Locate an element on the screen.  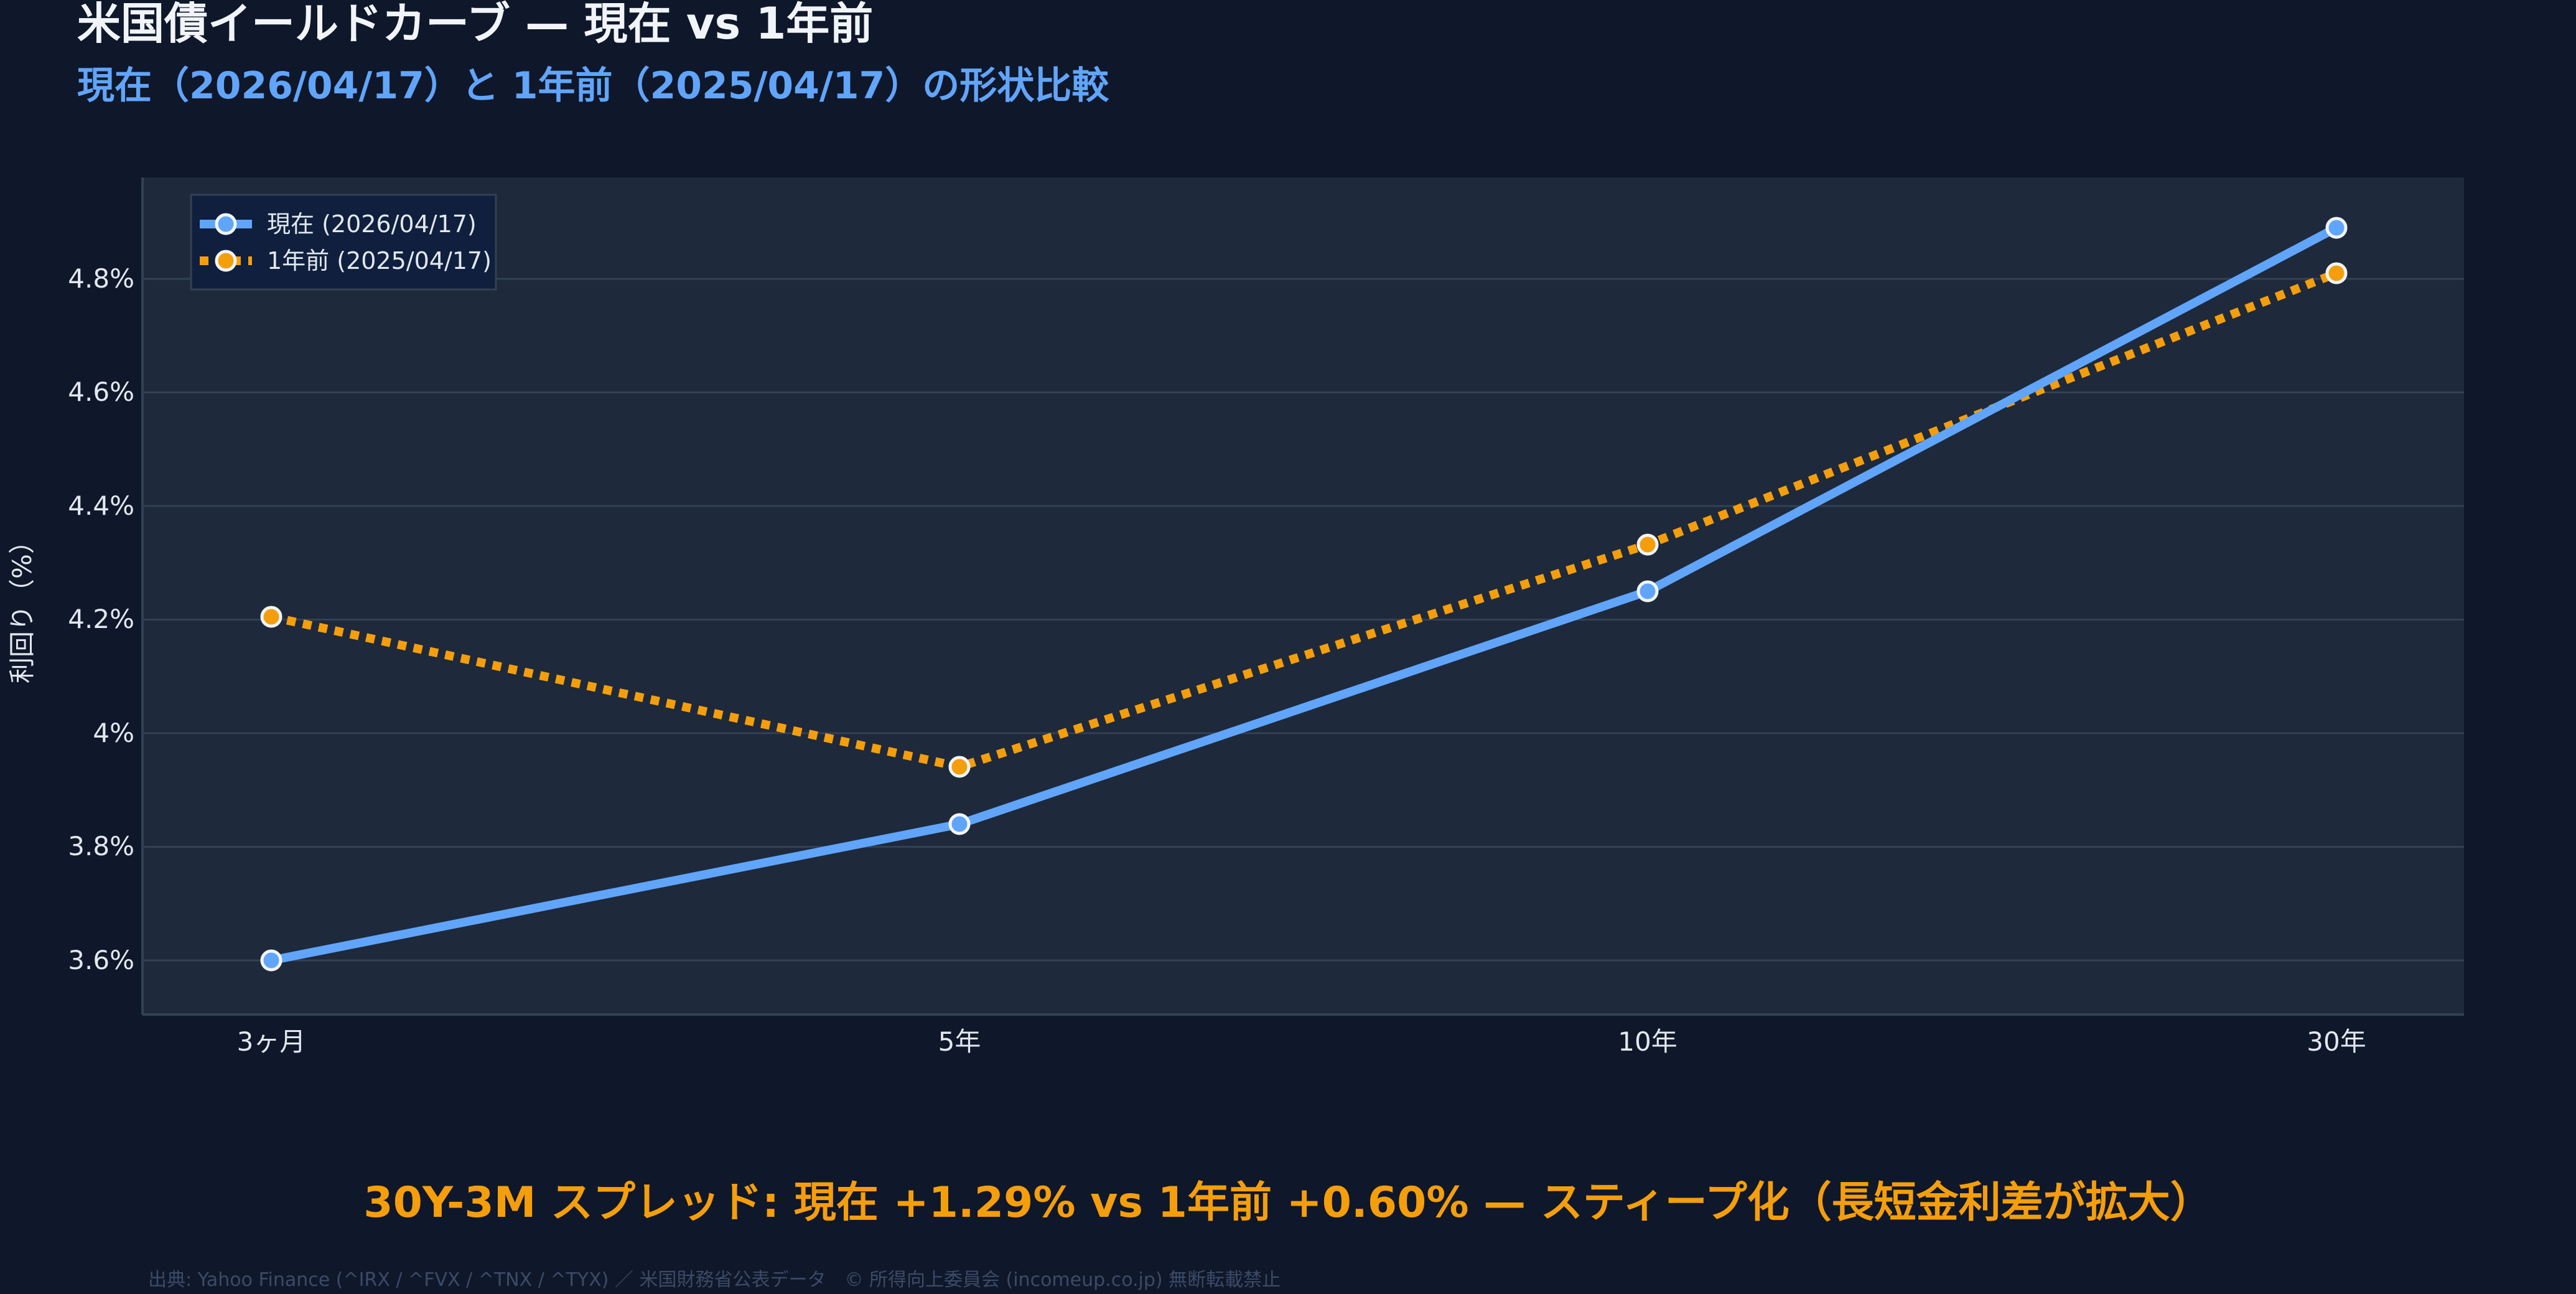
y-tick: 4.4% is located at coordinates (101, 506).